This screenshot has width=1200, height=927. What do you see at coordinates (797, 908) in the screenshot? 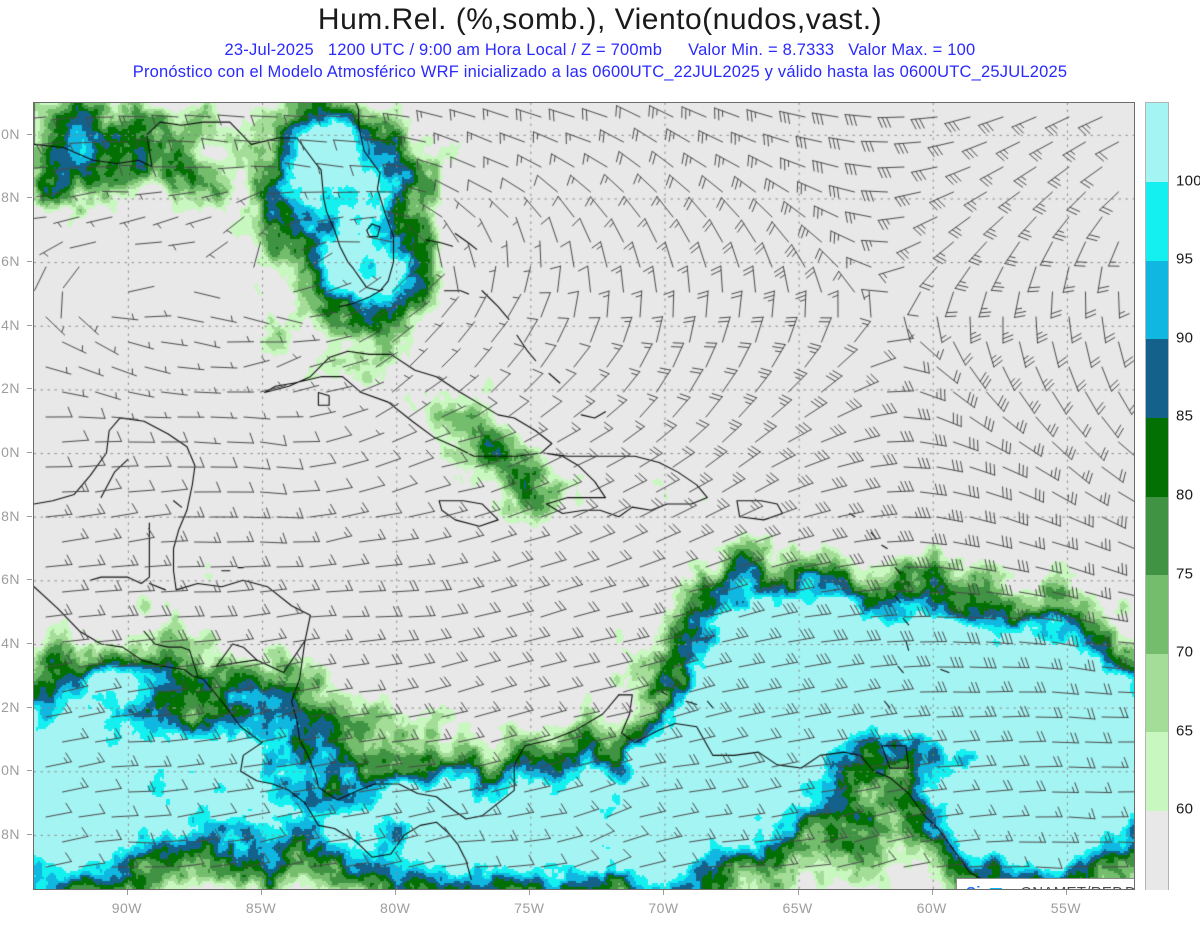
I see `longitude-tick-label: 65W` at bounding box center [797, 908].